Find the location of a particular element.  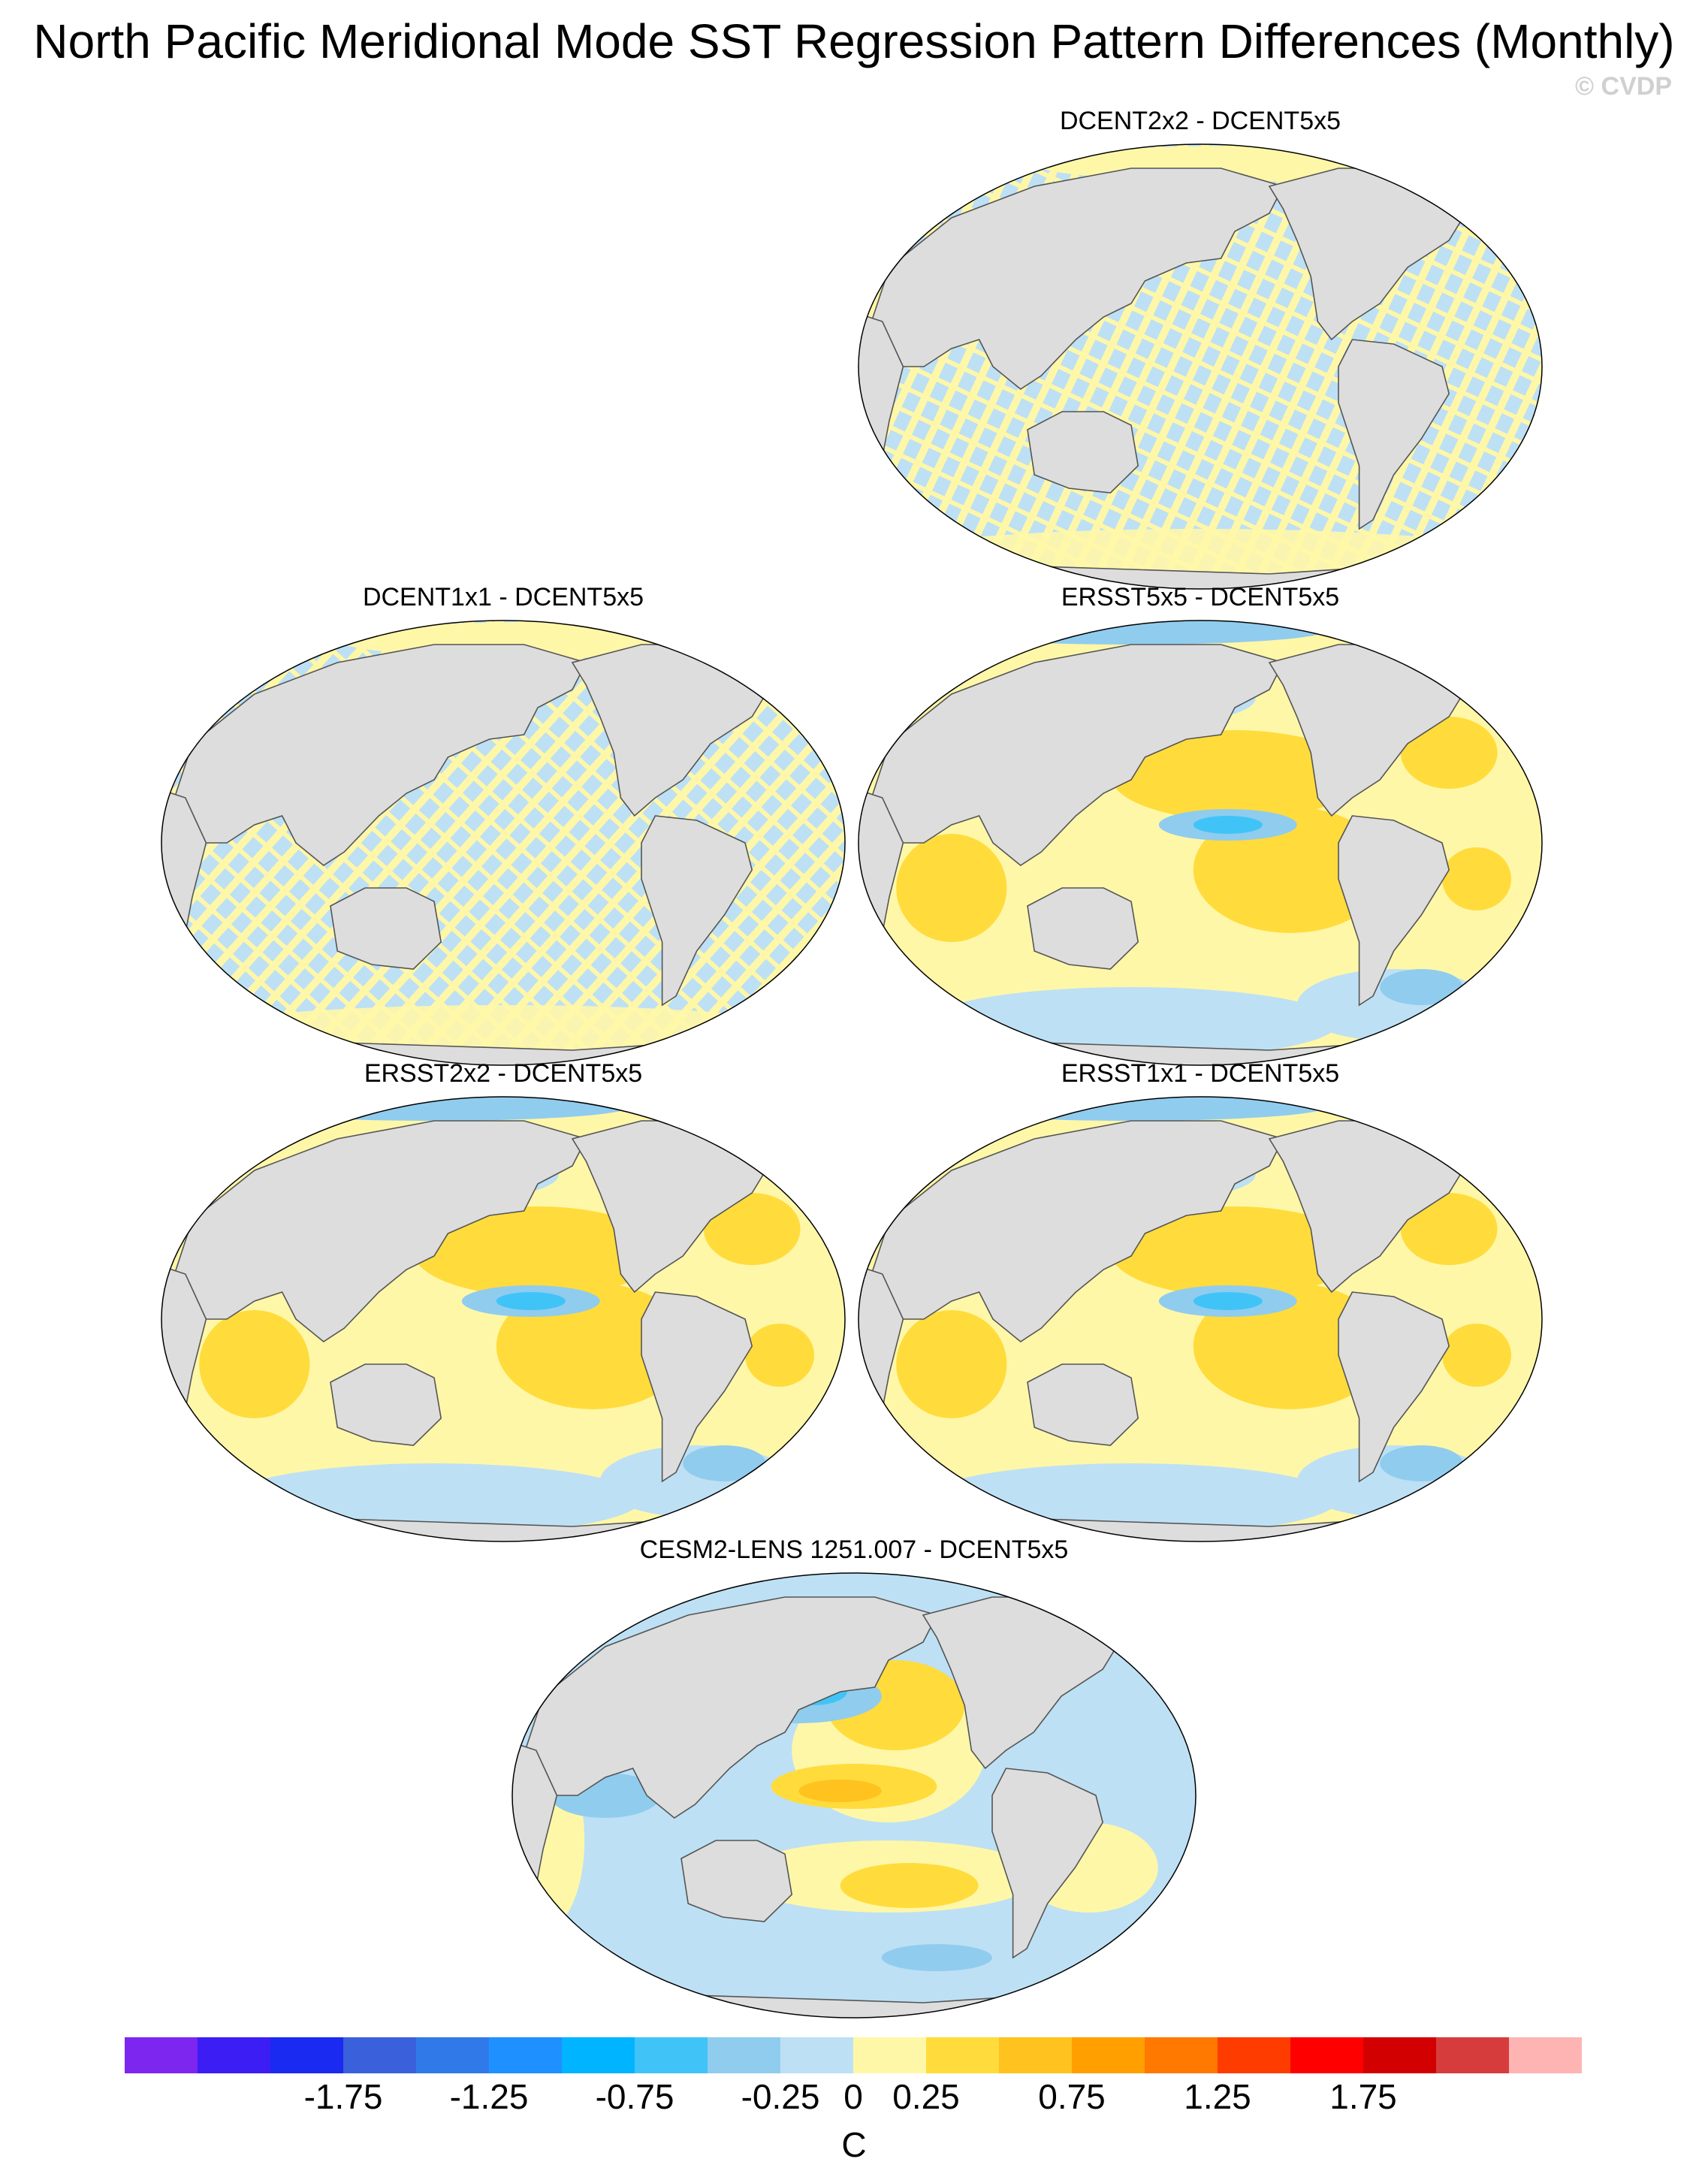

map-panel-cesm2-lens: CESM2-LENS 1251.007 - DCENT5x5 is located at coordinates (854, 1779).